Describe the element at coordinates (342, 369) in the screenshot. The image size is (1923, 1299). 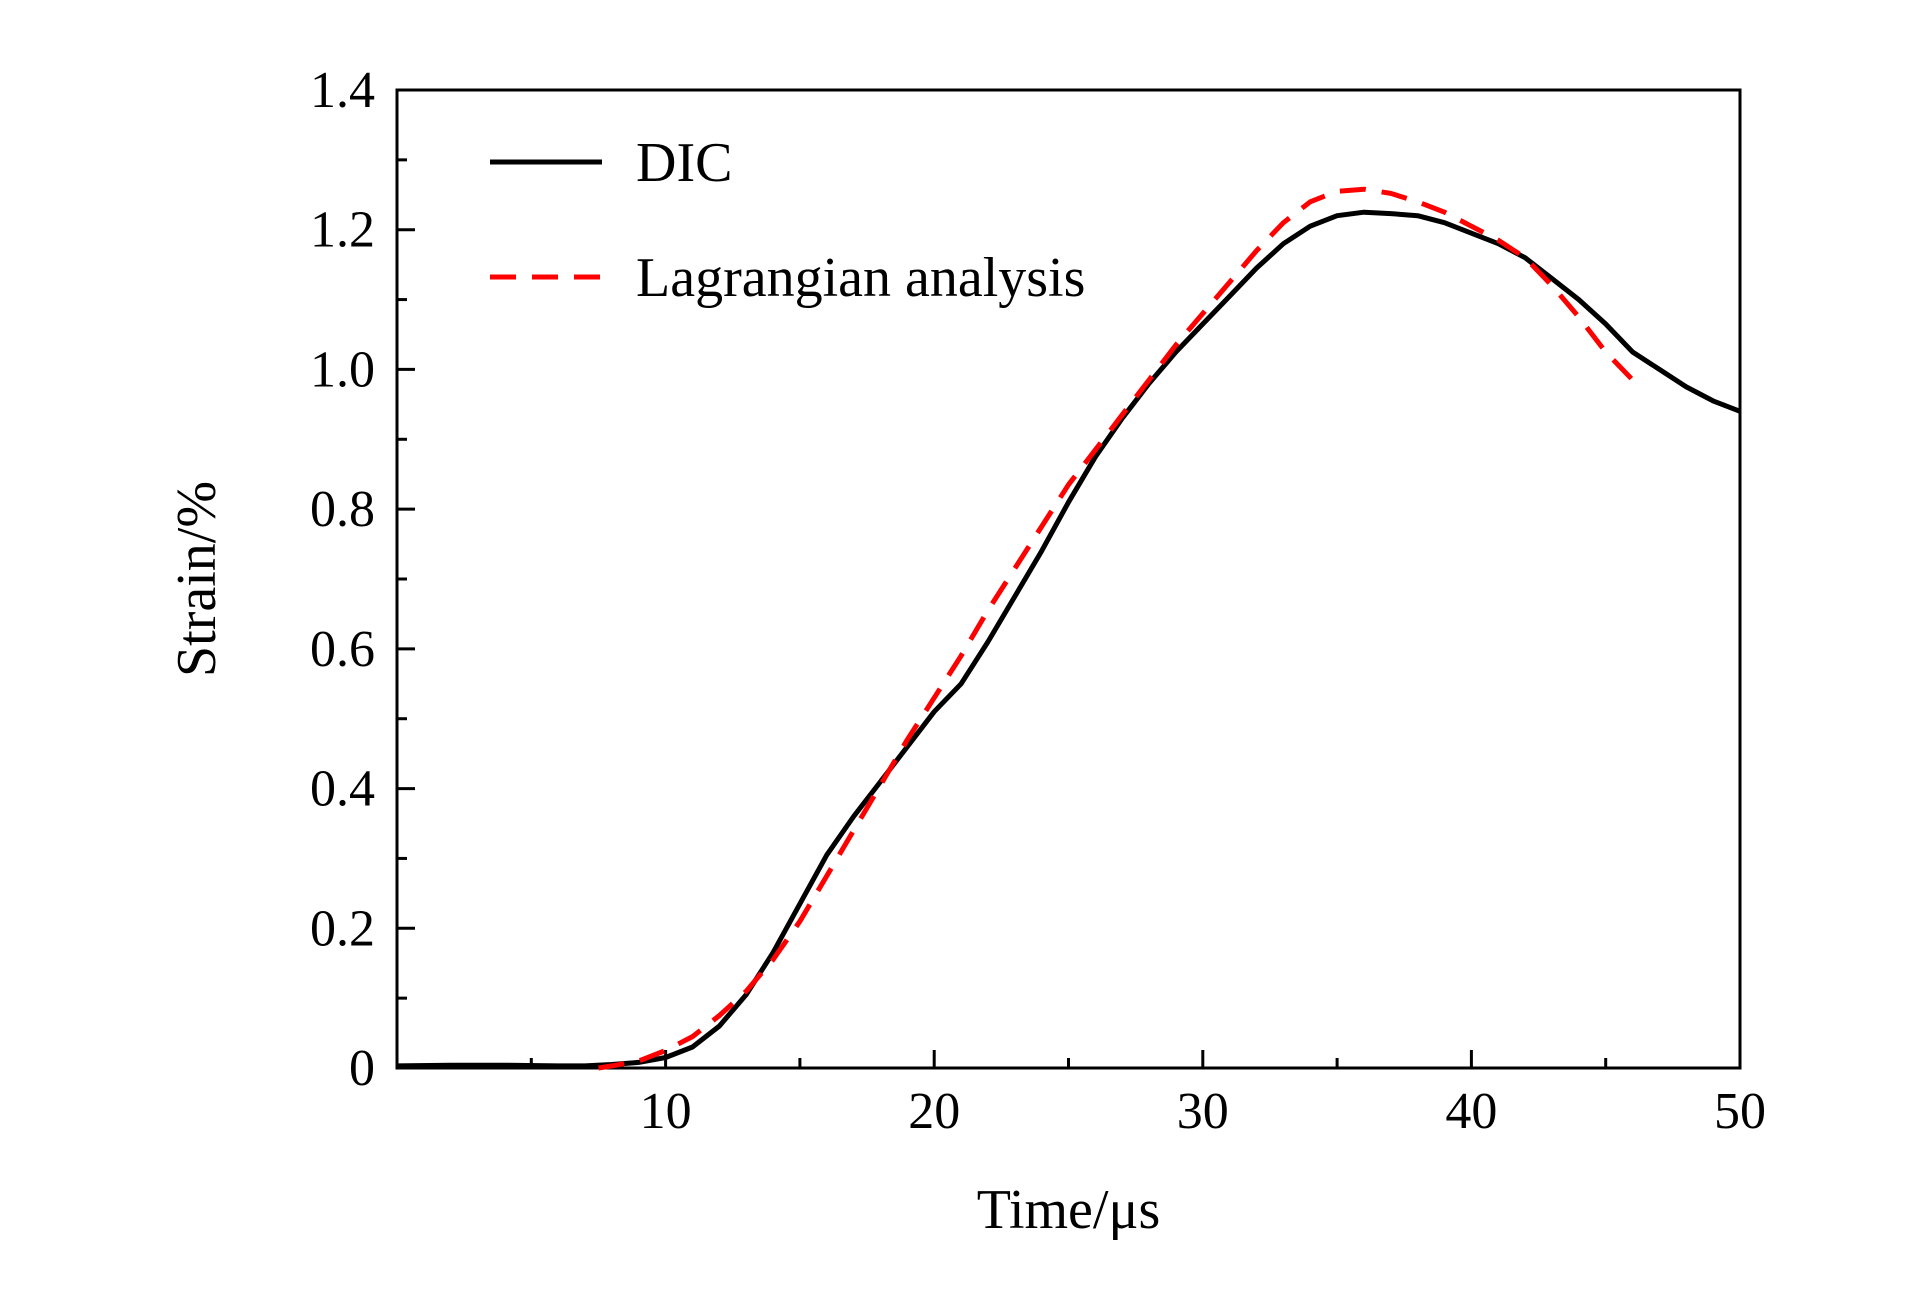
I see `y-tick-label: 1.0` at that location.